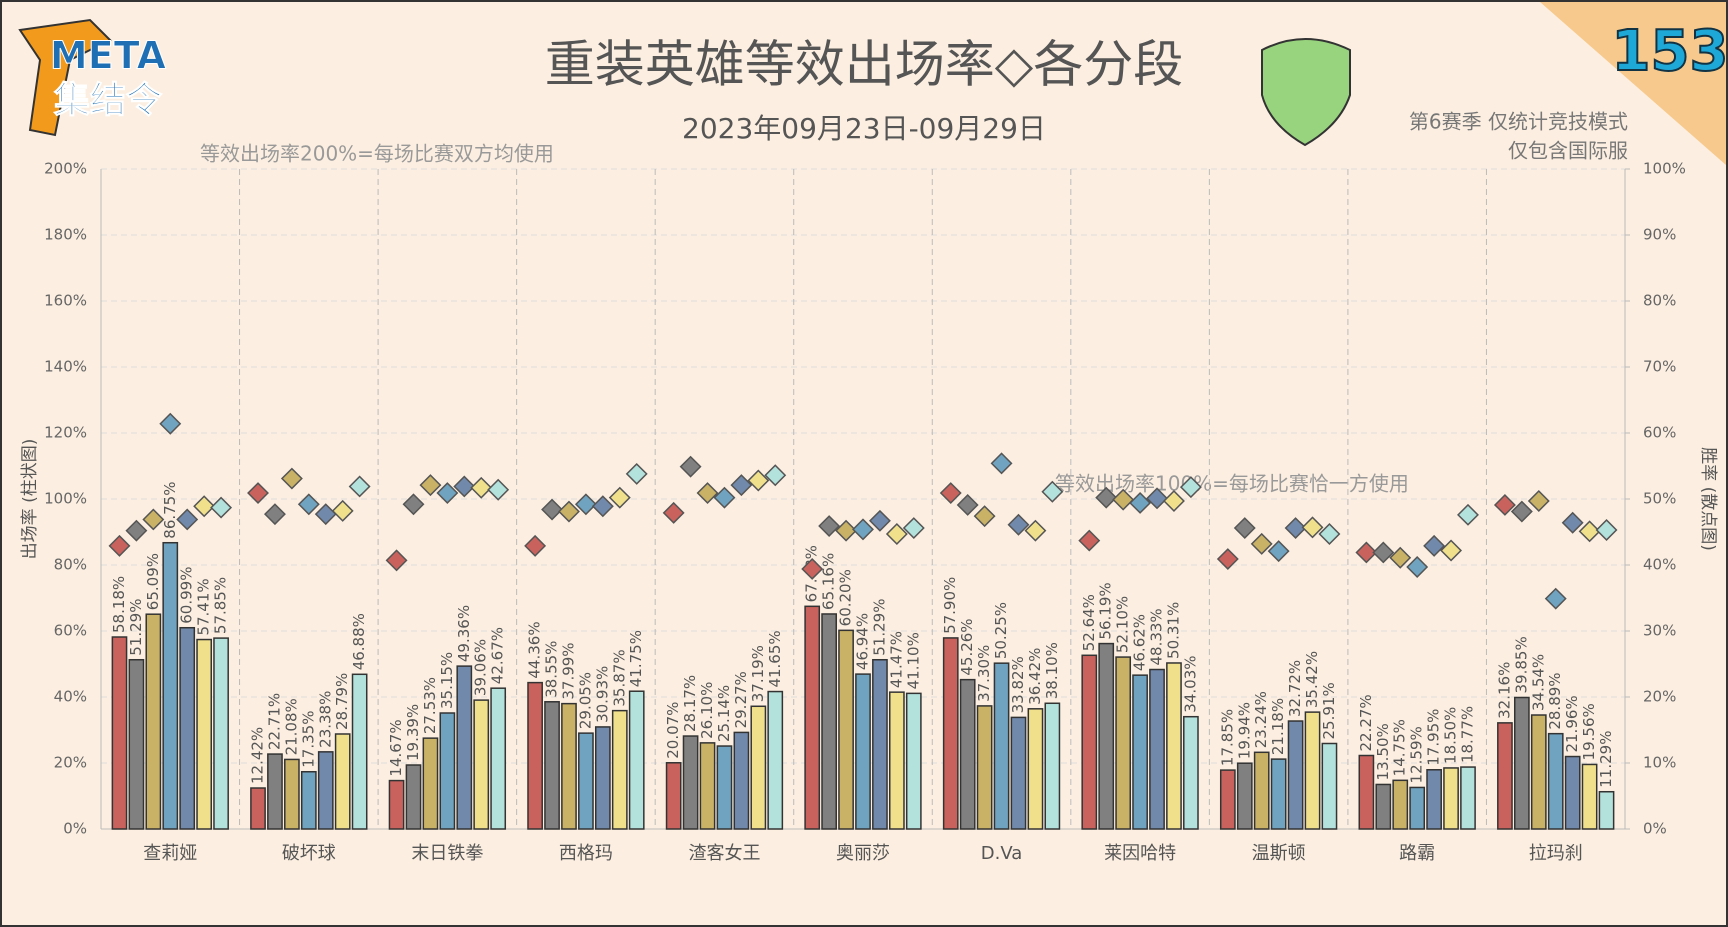 The height and width of the screenshot is (927, 1728). What do you see at coordinates (1659, 499) in the screenshot?
I see `y2-tick-label: 50%` at bounding box center [1659, 499].